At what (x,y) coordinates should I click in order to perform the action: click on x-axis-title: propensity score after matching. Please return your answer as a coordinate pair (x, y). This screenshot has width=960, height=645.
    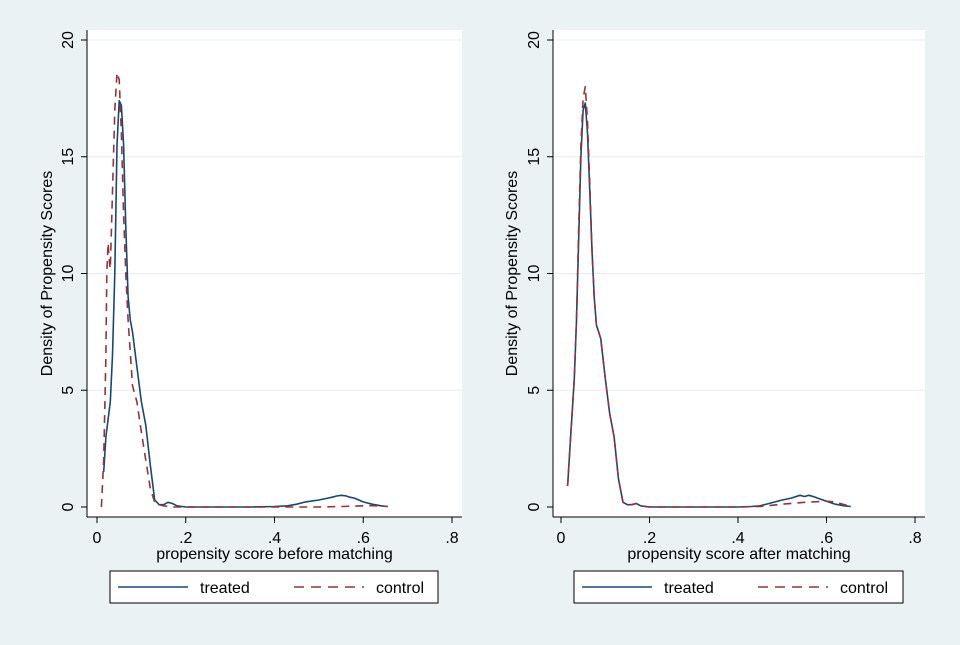
    Looking at the image, I should click on (738, 554).